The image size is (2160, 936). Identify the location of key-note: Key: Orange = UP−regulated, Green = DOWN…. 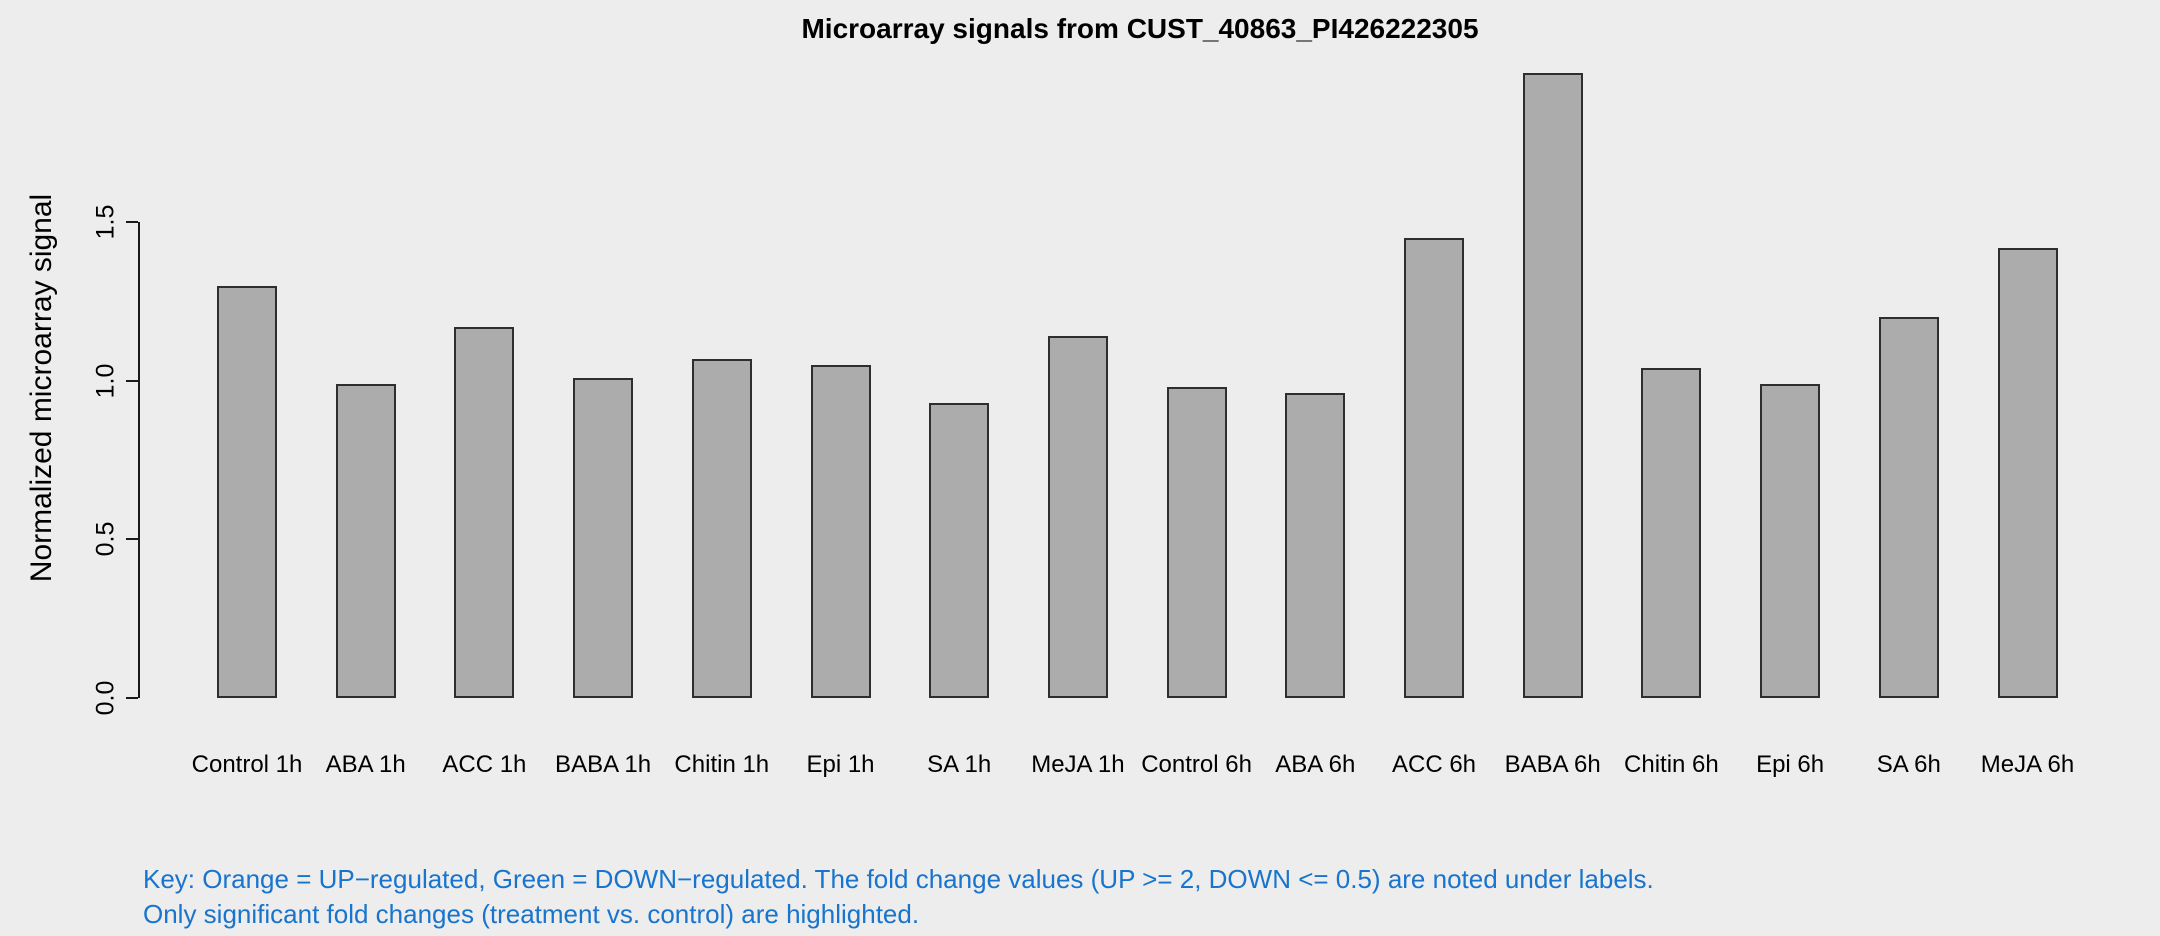
(898, 897).